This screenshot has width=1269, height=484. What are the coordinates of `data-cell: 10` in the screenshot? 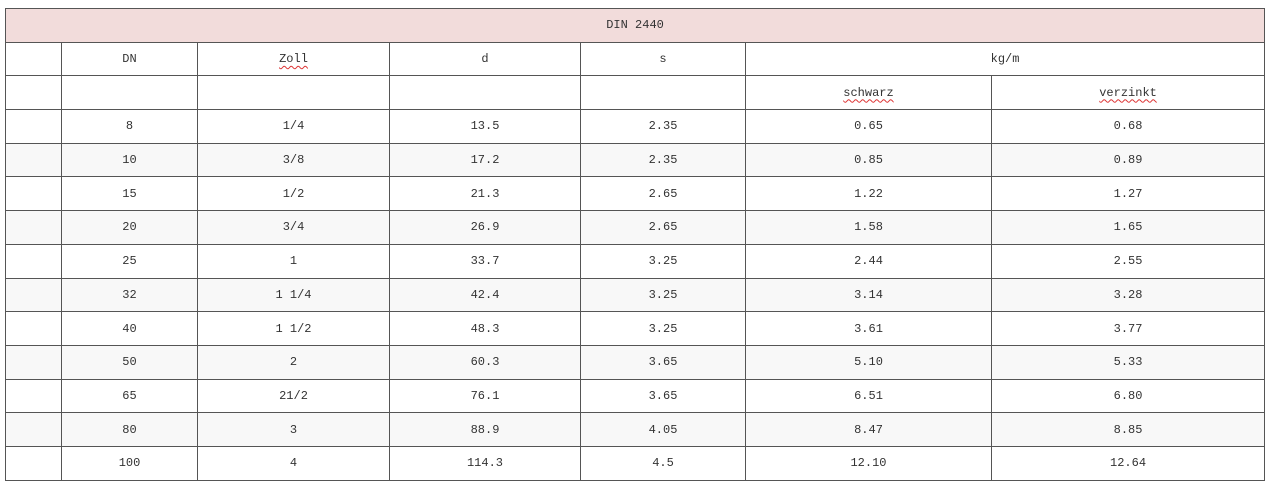 It's located at (129, 160).